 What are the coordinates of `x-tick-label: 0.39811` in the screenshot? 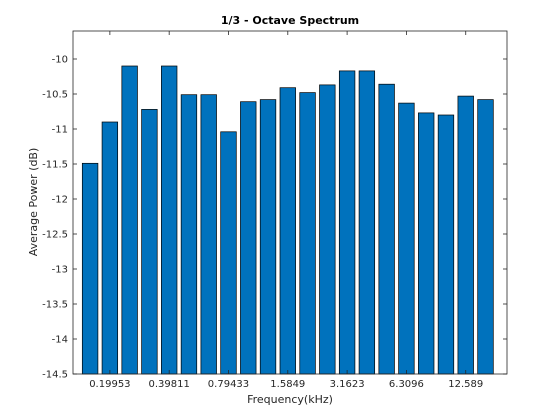 It's located at (169, 384).